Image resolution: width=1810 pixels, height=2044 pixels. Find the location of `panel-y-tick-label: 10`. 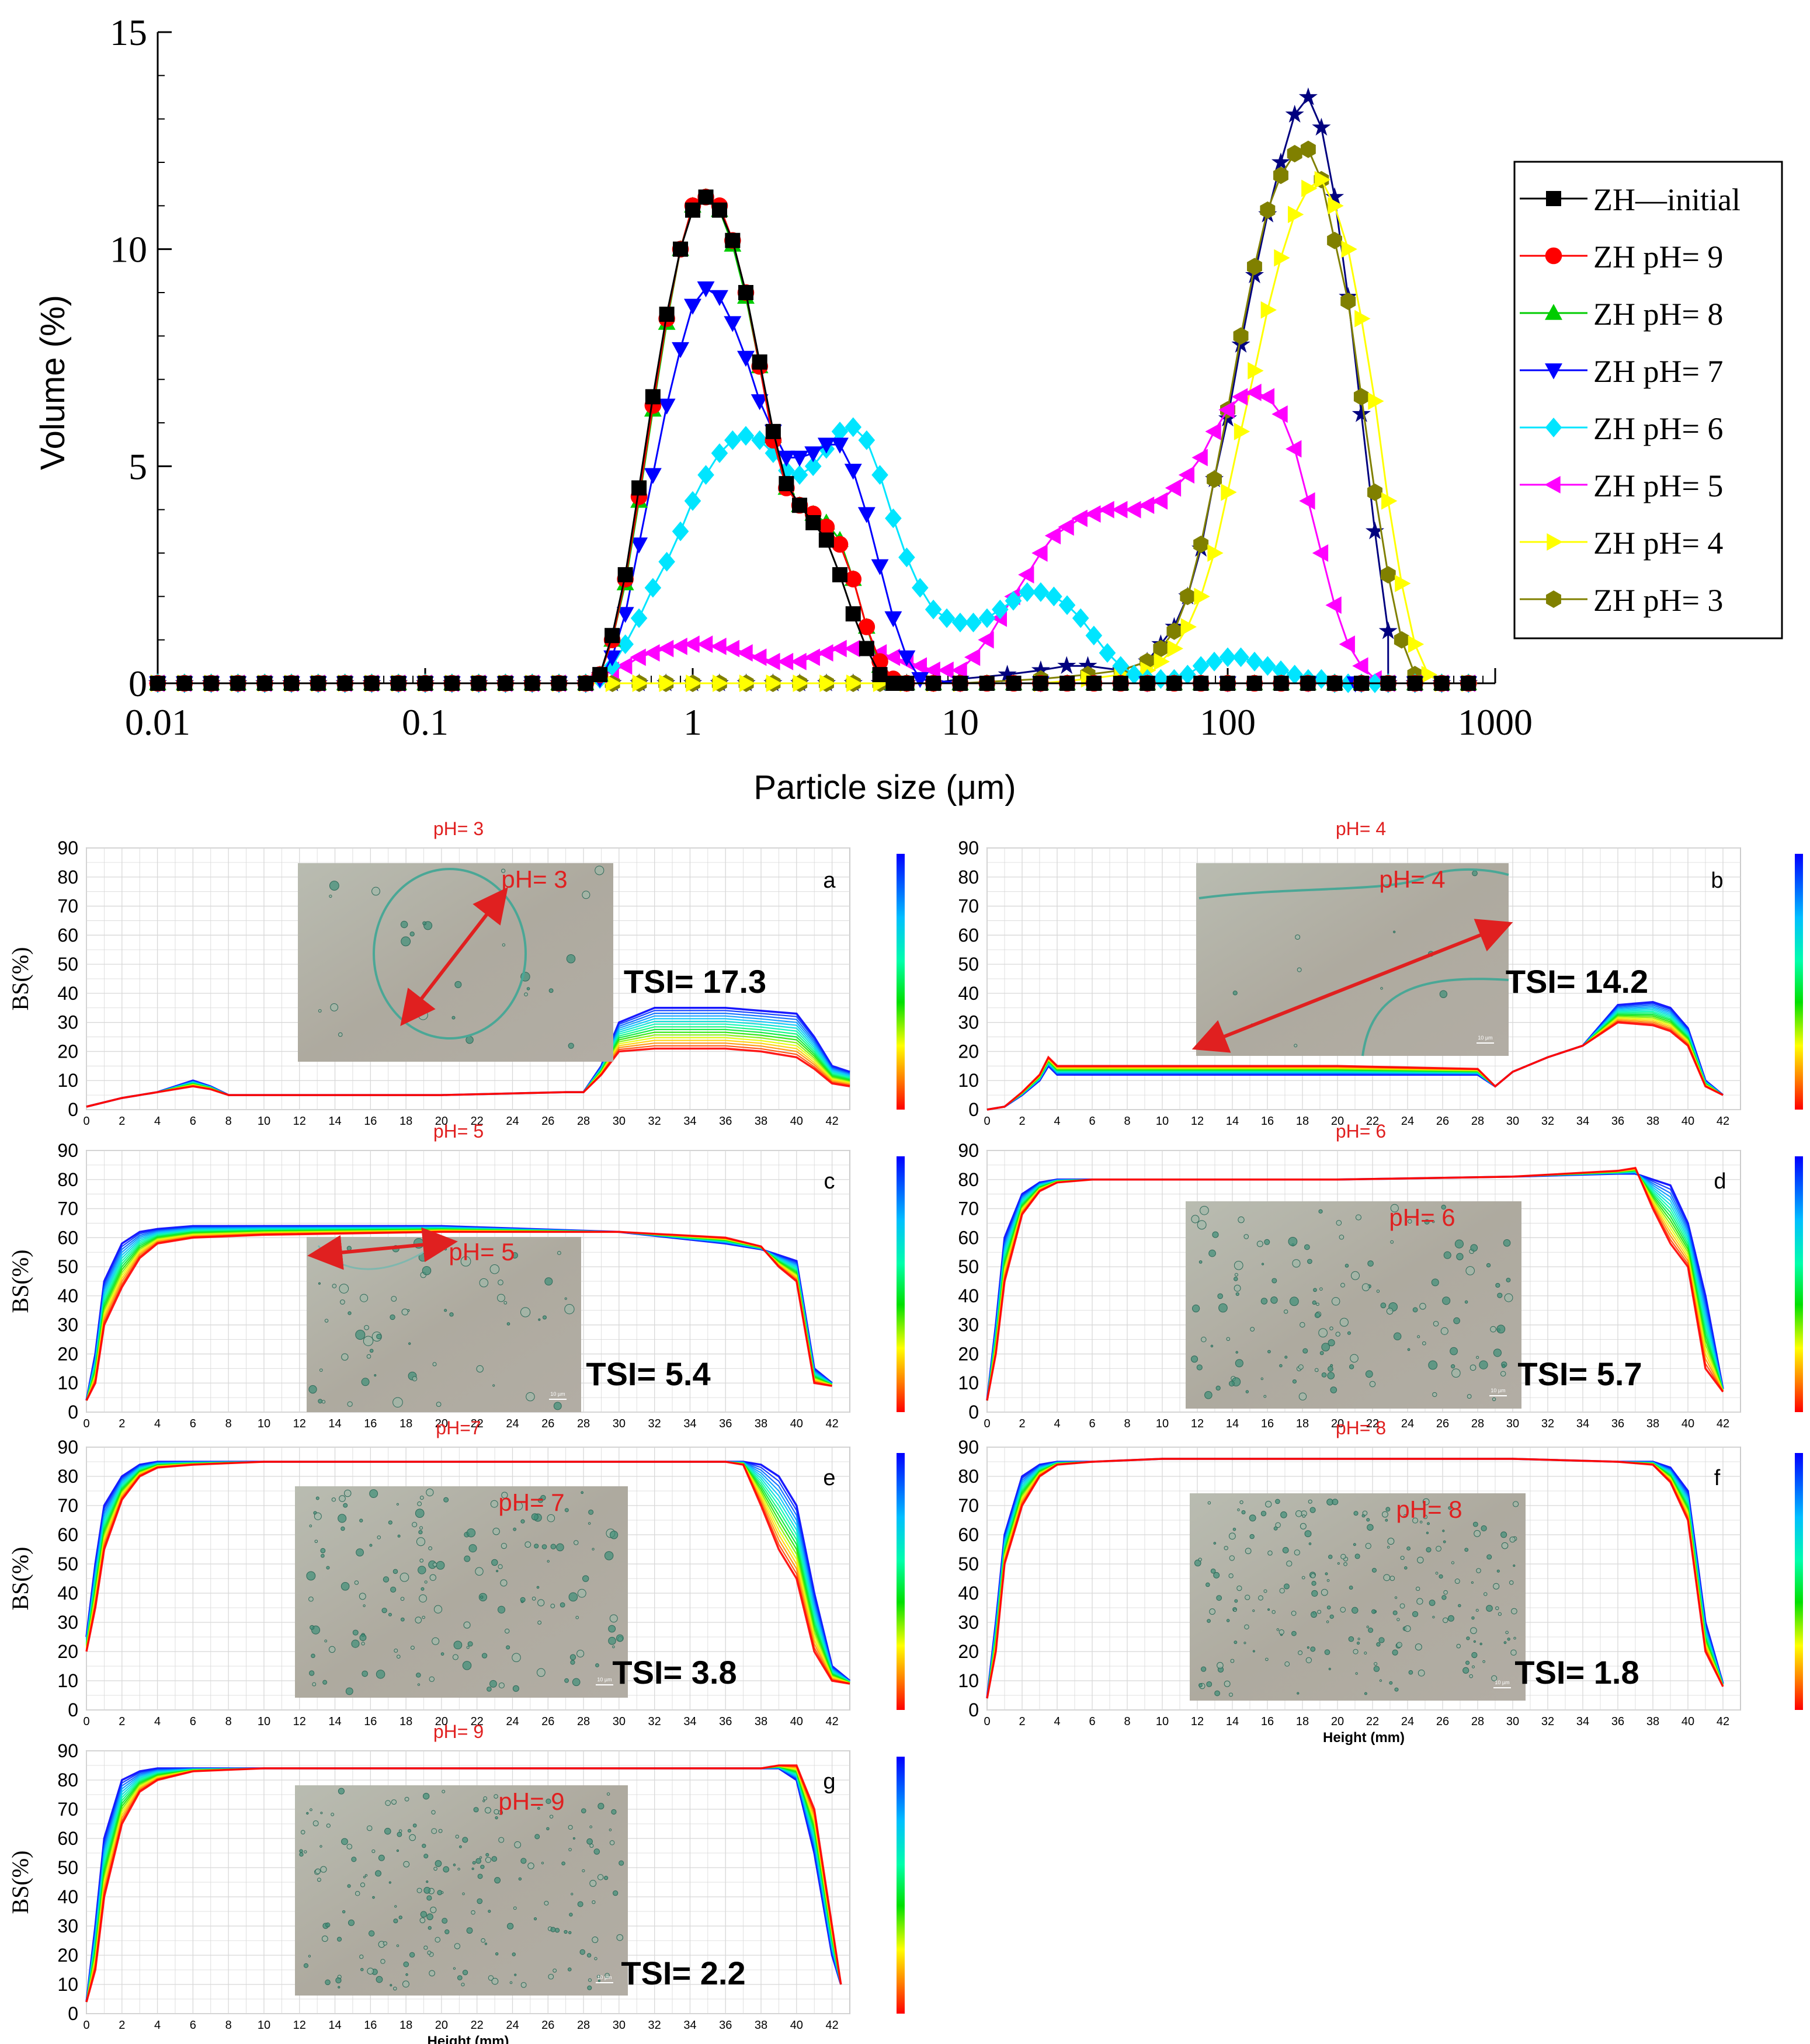

panel-y-tick-label: 10 is located at coordinates (969, 1680).